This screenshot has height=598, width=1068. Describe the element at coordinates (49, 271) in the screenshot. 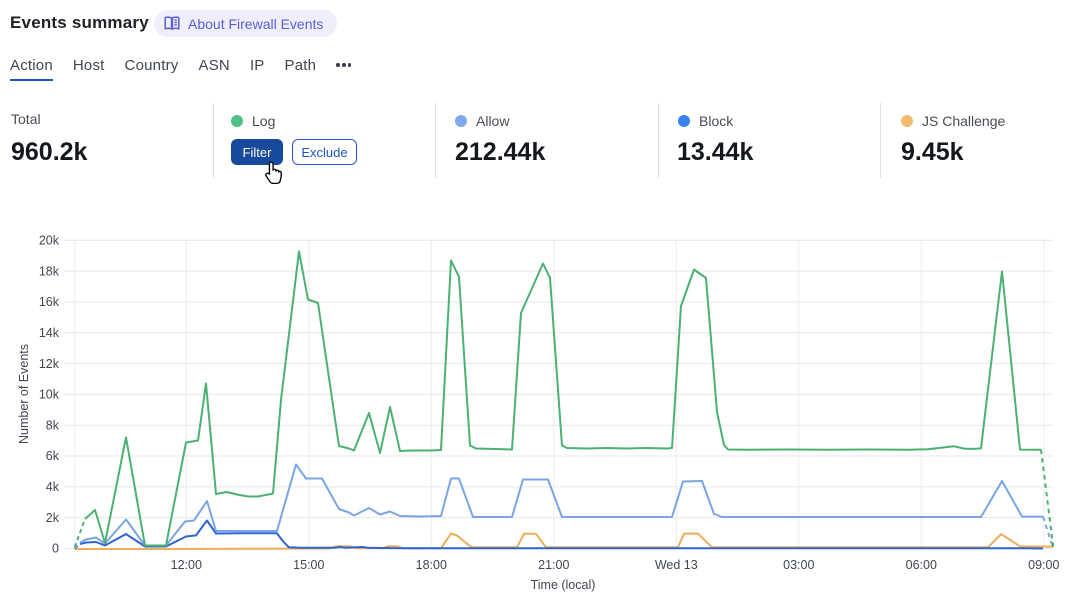

I see `svg-text: 18k` at that location.